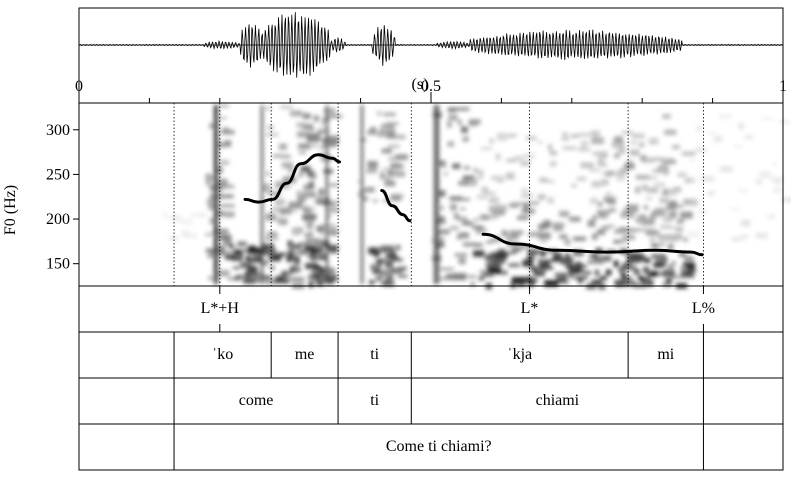 The image size is (791, 481). Describe the element at coordinates (305, 355) in the screenshot. I see `syllable-label: me` at that location.